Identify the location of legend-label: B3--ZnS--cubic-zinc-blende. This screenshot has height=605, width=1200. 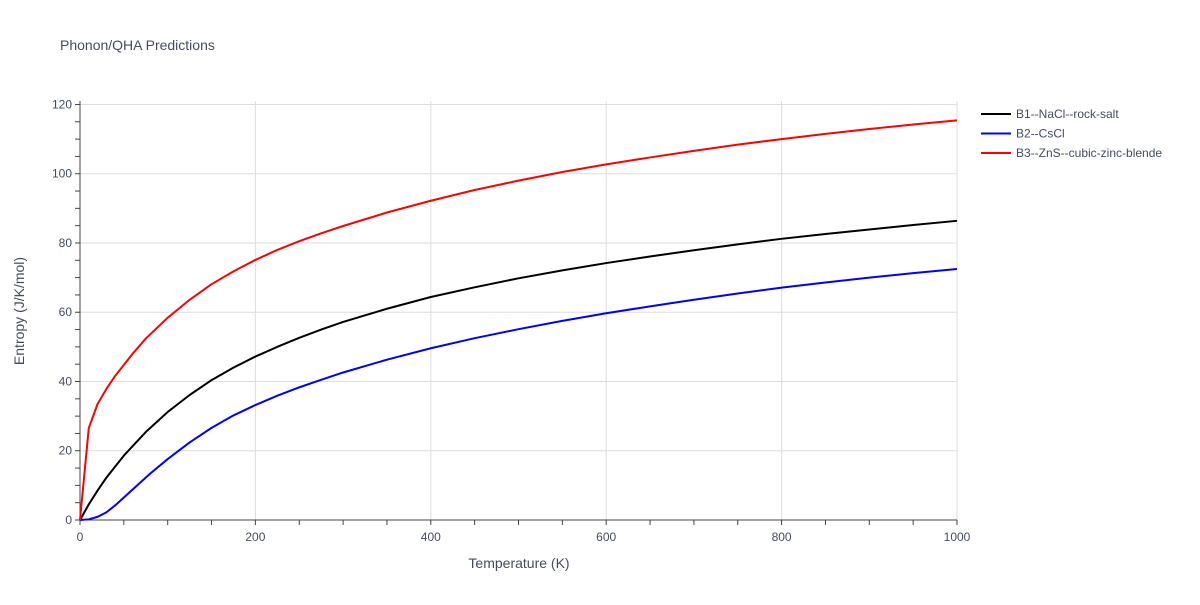
(1089, 153).